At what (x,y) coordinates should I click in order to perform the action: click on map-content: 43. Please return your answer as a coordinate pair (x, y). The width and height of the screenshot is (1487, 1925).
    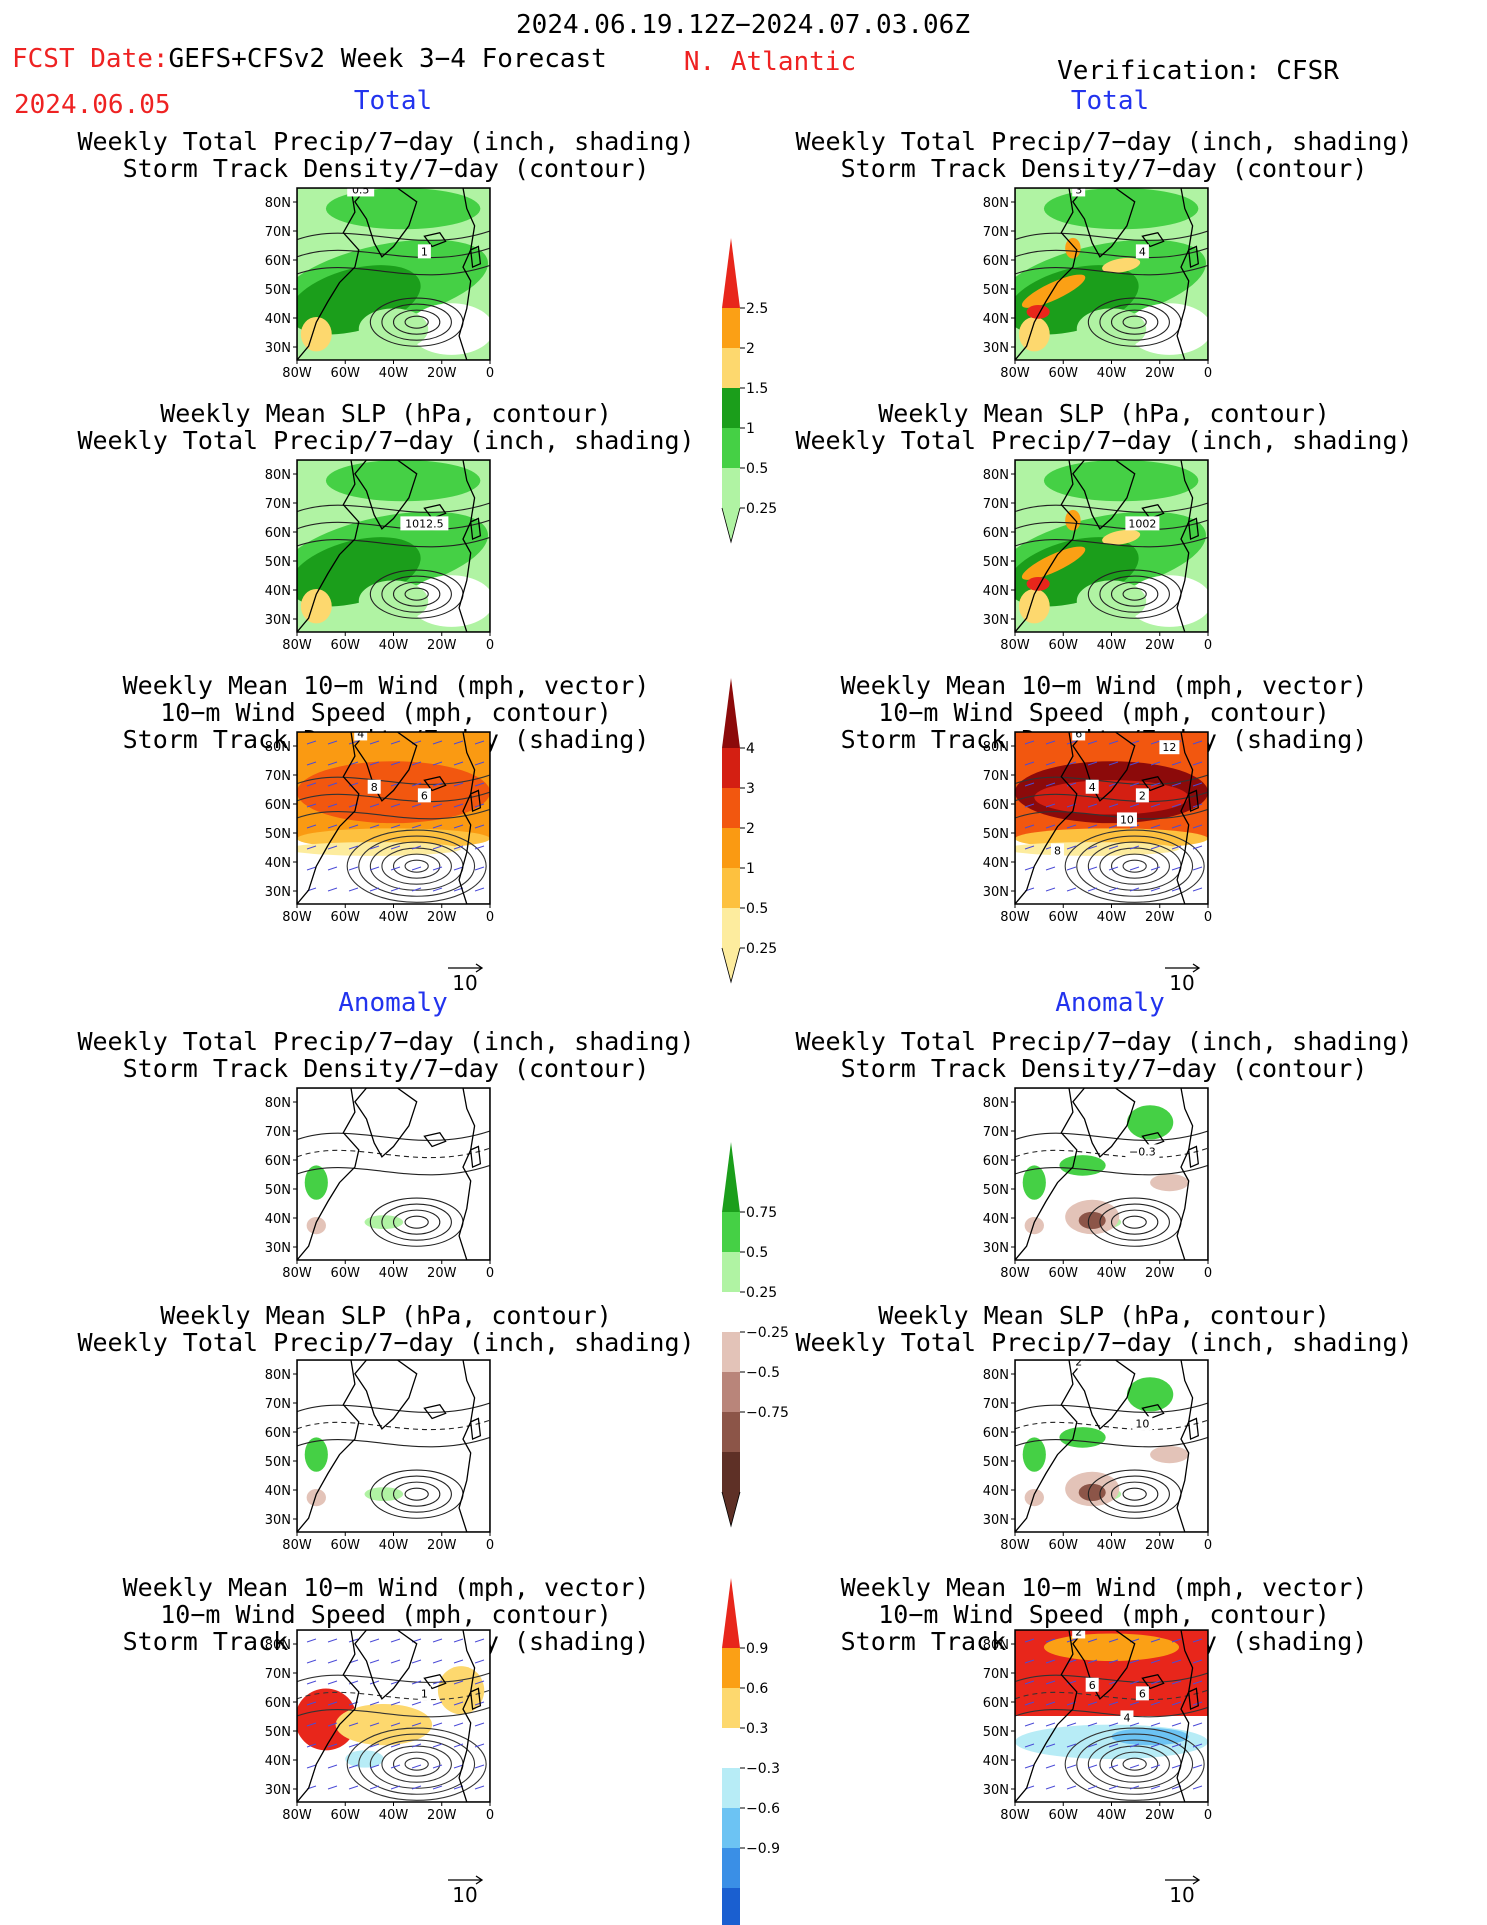
    Looking at the image, I should click on (1111, 274).